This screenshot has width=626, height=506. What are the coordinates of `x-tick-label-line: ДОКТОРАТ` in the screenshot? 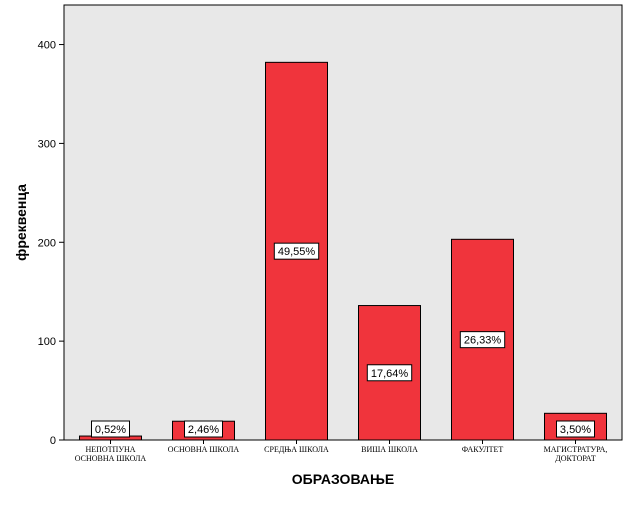 It's located at (575, 458).